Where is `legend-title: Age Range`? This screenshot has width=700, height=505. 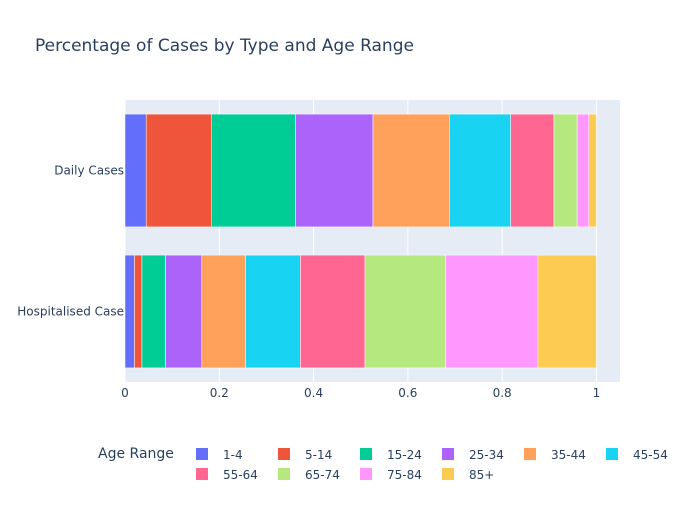
legend-title: Age Range is located at coordinates (136, 454).